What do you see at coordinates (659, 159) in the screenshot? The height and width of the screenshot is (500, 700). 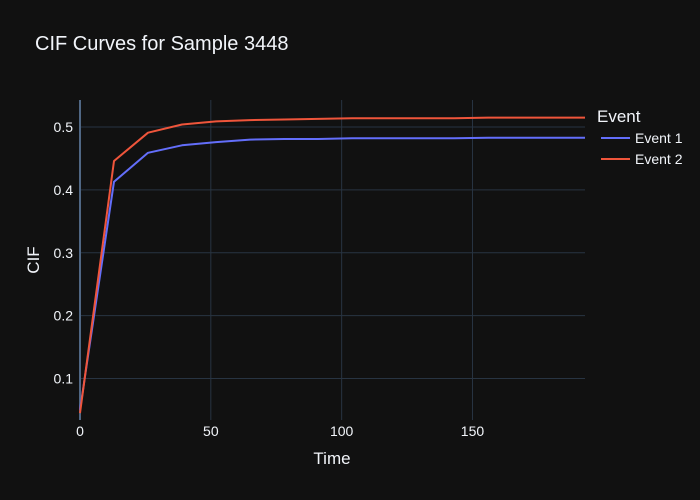 I see `legend-label: Event 2` at bounding box center [659, 159].